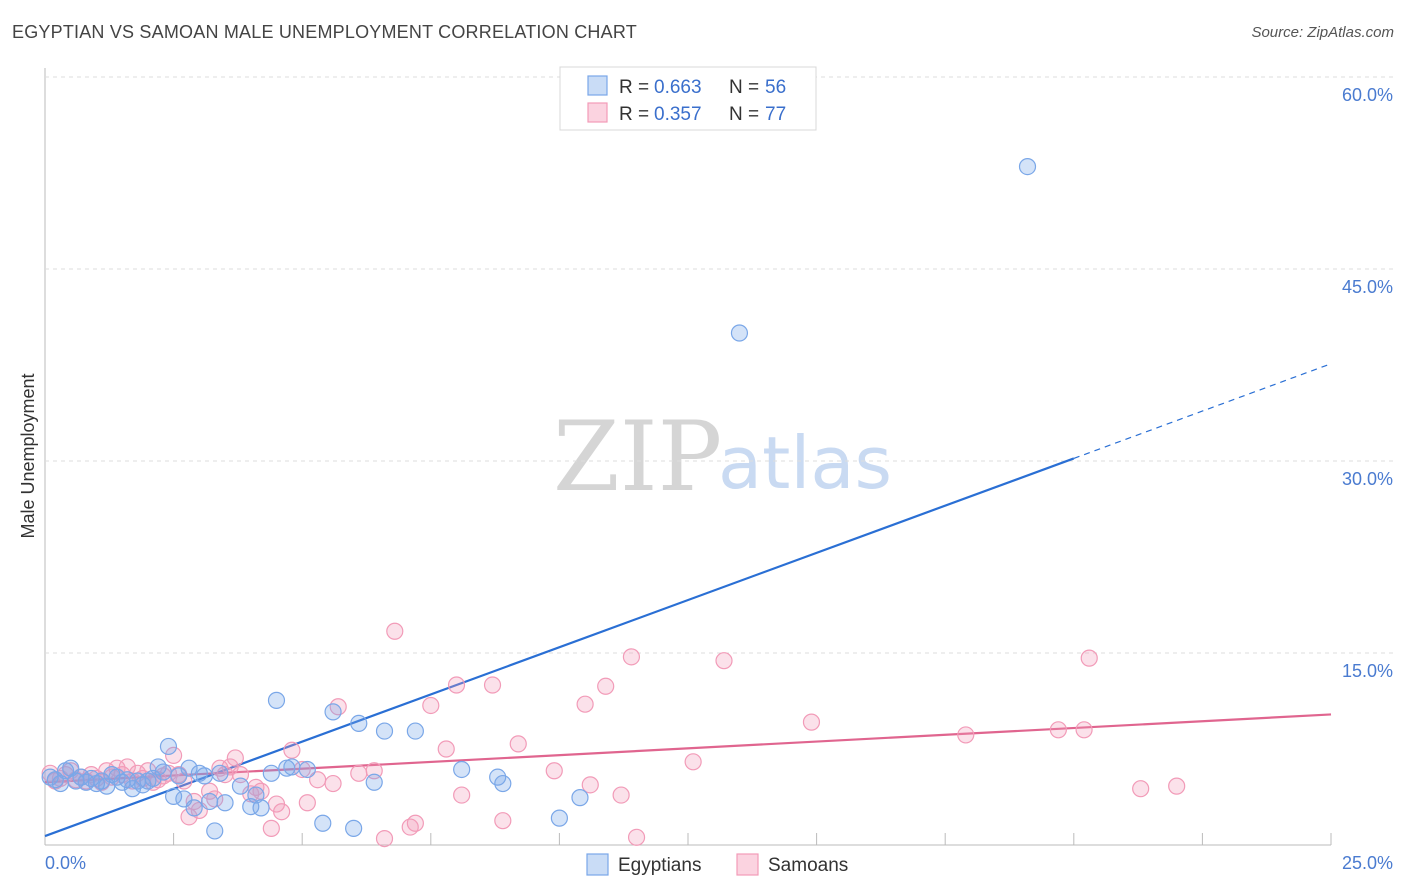  I want to click on correlation-legend: R = 0.663 N = 56 R = 0.357 N = 77, so click(688, 98).